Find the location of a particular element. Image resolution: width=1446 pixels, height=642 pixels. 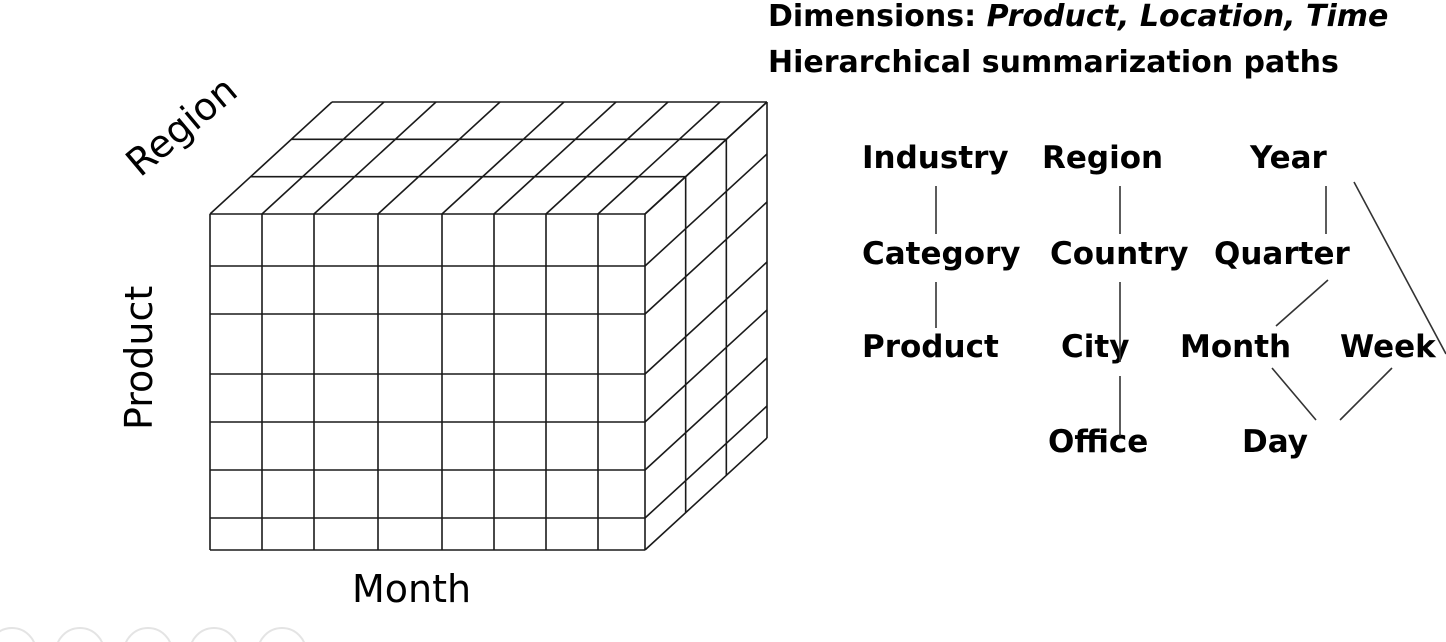

dimensions-list: Product, Location, Time is located at coordinates (1188, 17).